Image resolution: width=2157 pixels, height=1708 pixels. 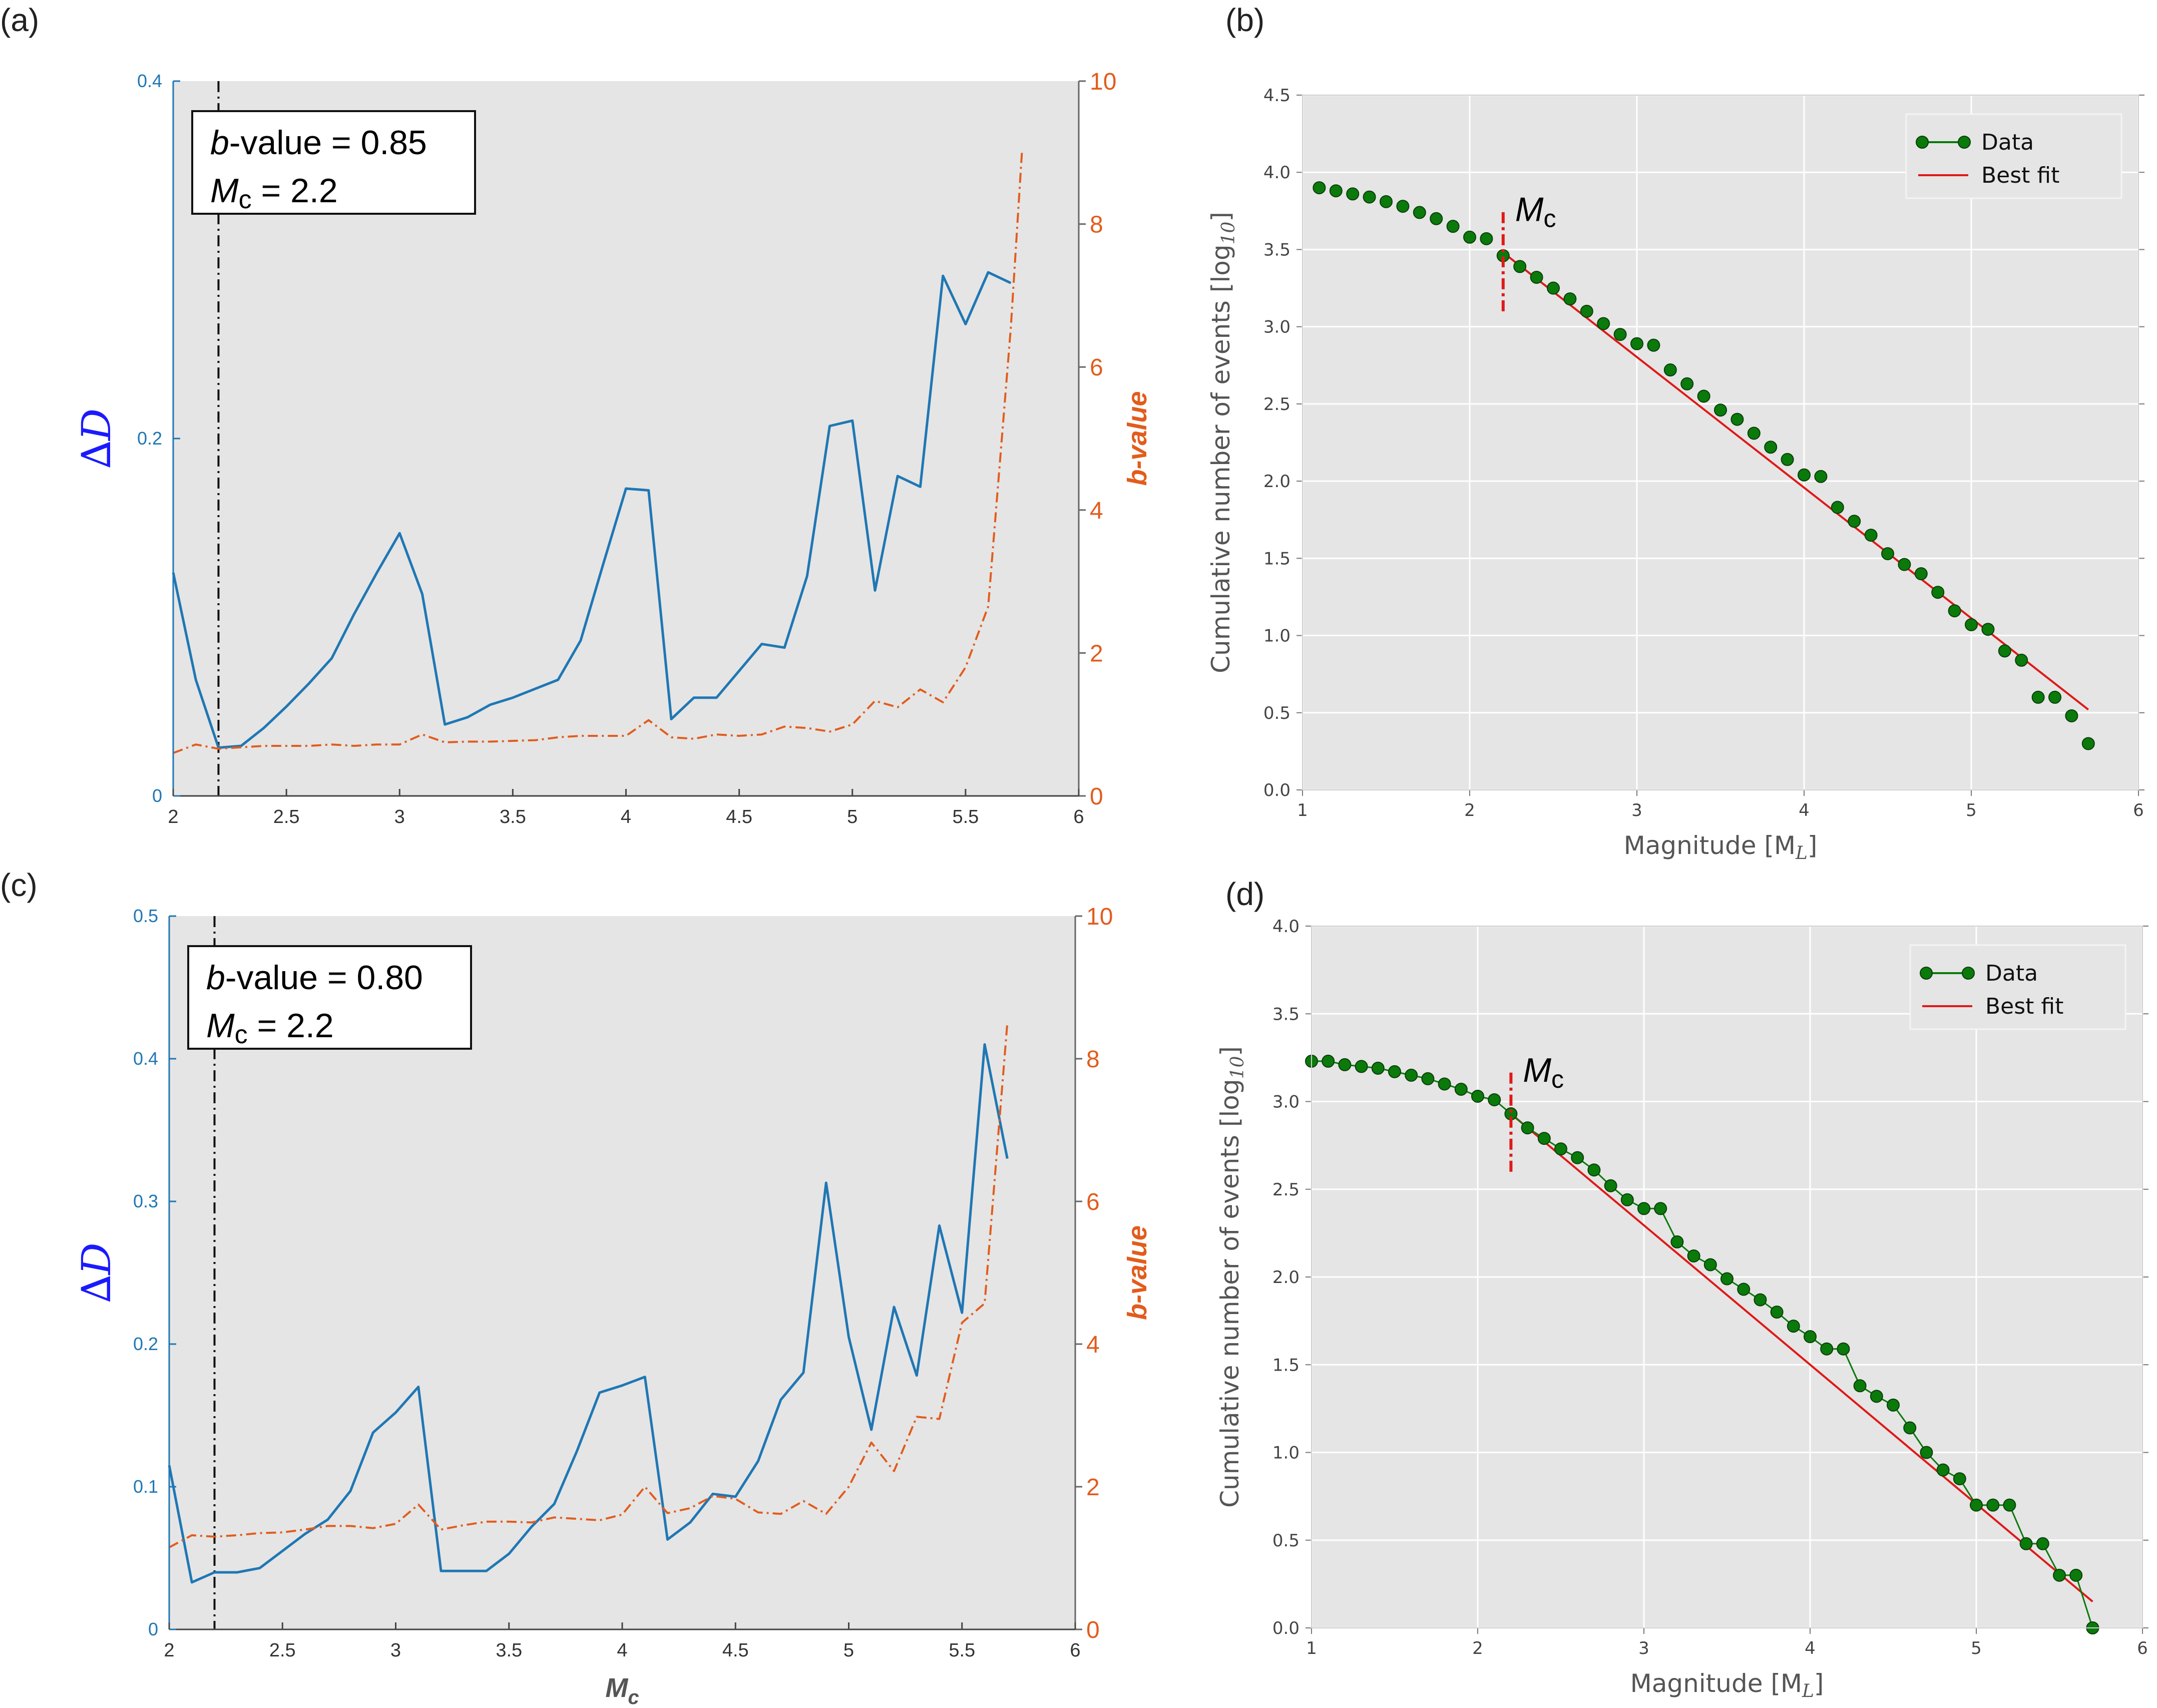 I want to click on x-tick-label: 3.5, so click(x=509, y=1650).